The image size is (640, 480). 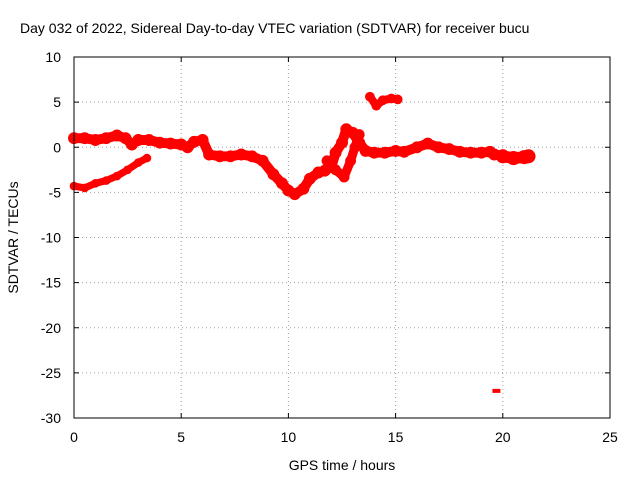 What do you see at coordinates (496, 390) in the screenshot?
I see `isolated-data-point` at bounding box center [496, 390].